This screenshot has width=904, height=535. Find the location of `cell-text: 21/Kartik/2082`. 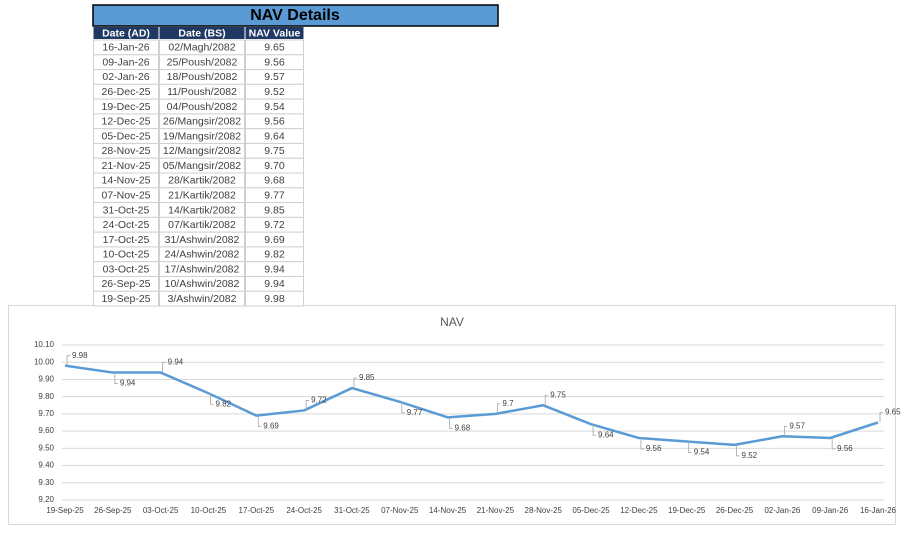

cell-text: 21/Kartik/2082 is located at coordinates (202, 195).